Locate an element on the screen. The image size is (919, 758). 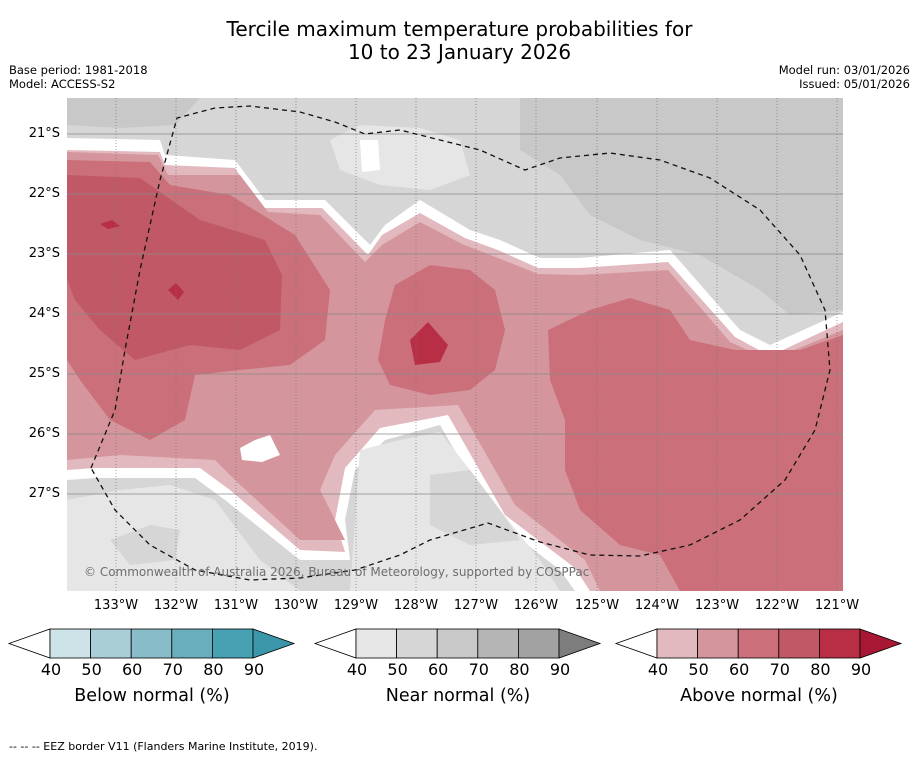
lon-label: 133°W is located at coordinates (116, 605).